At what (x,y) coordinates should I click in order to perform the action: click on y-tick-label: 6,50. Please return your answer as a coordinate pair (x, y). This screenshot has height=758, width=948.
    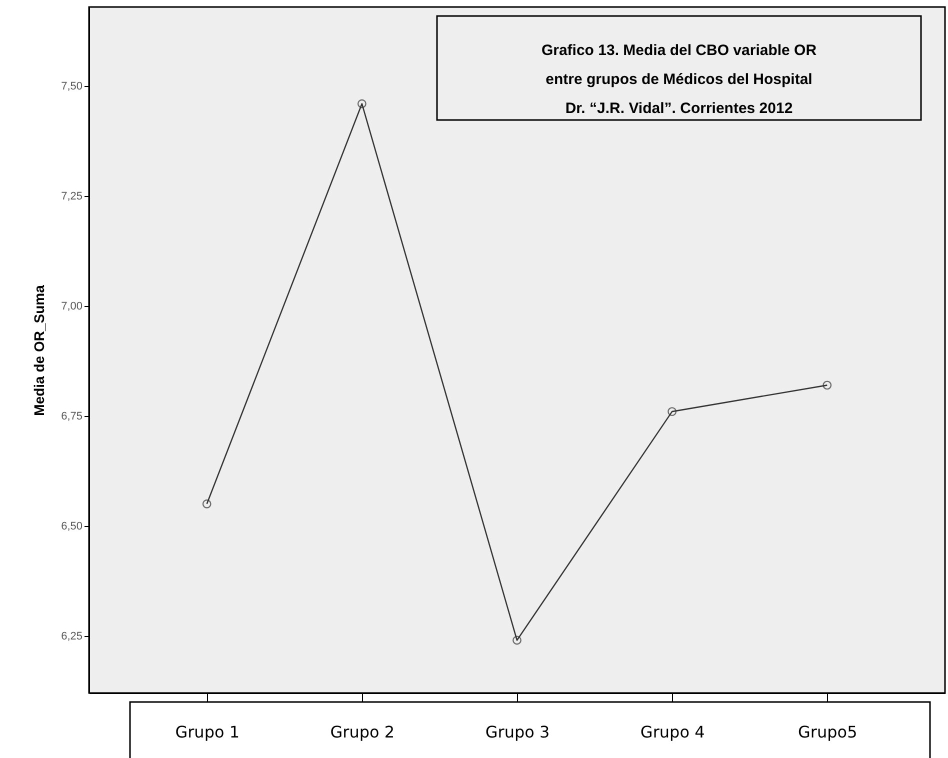
    Looking at the image, I should click on (71, 526).